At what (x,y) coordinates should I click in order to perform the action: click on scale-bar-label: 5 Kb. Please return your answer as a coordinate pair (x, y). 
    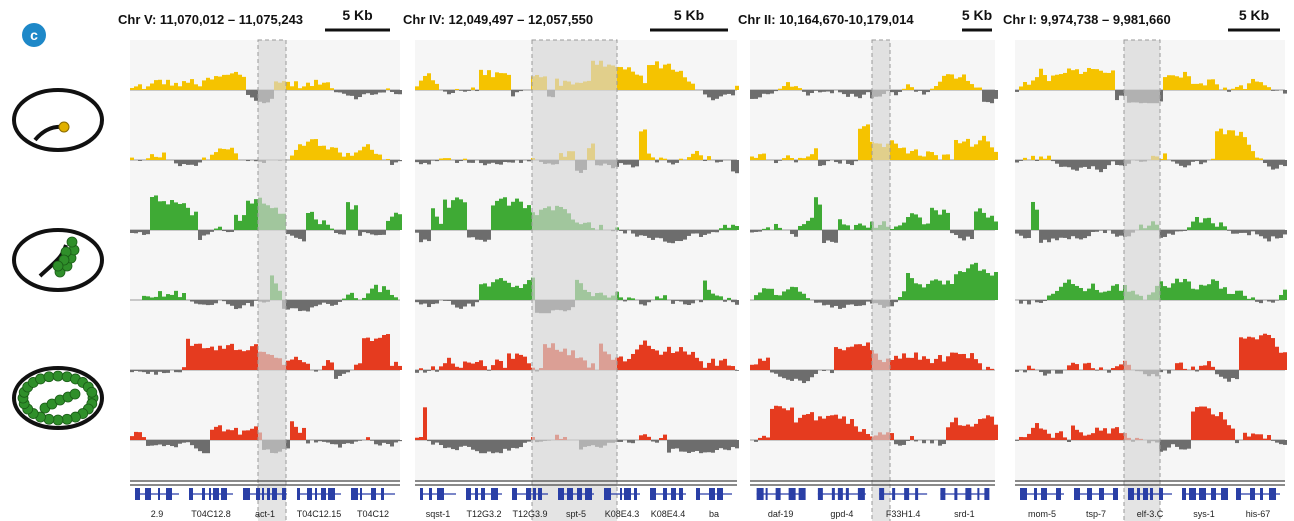
    Looking at the image, I should click on (689, 15).